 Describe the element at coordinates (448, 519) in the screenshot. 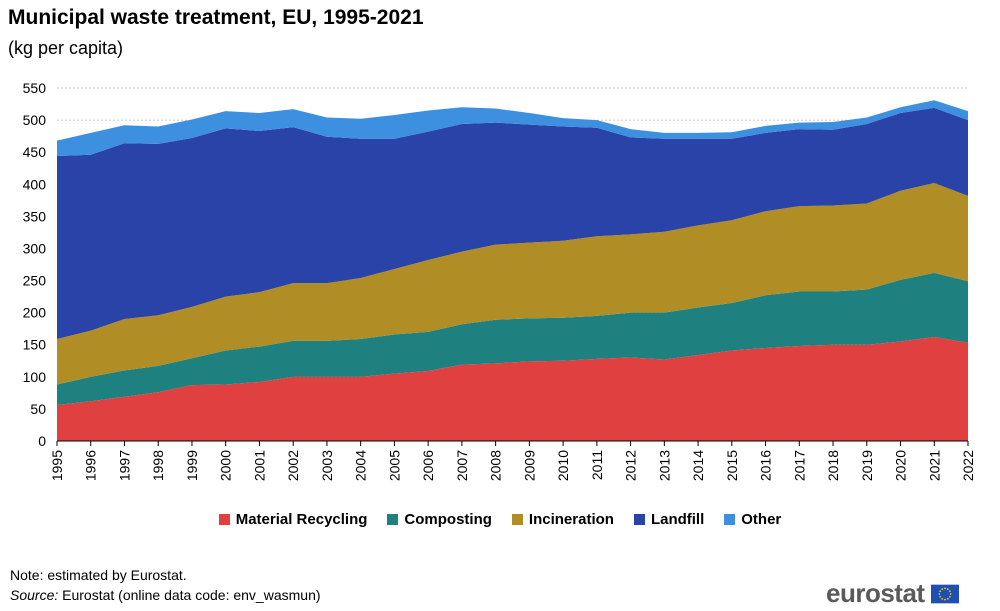

I see `legend-label: Composting` at that location.